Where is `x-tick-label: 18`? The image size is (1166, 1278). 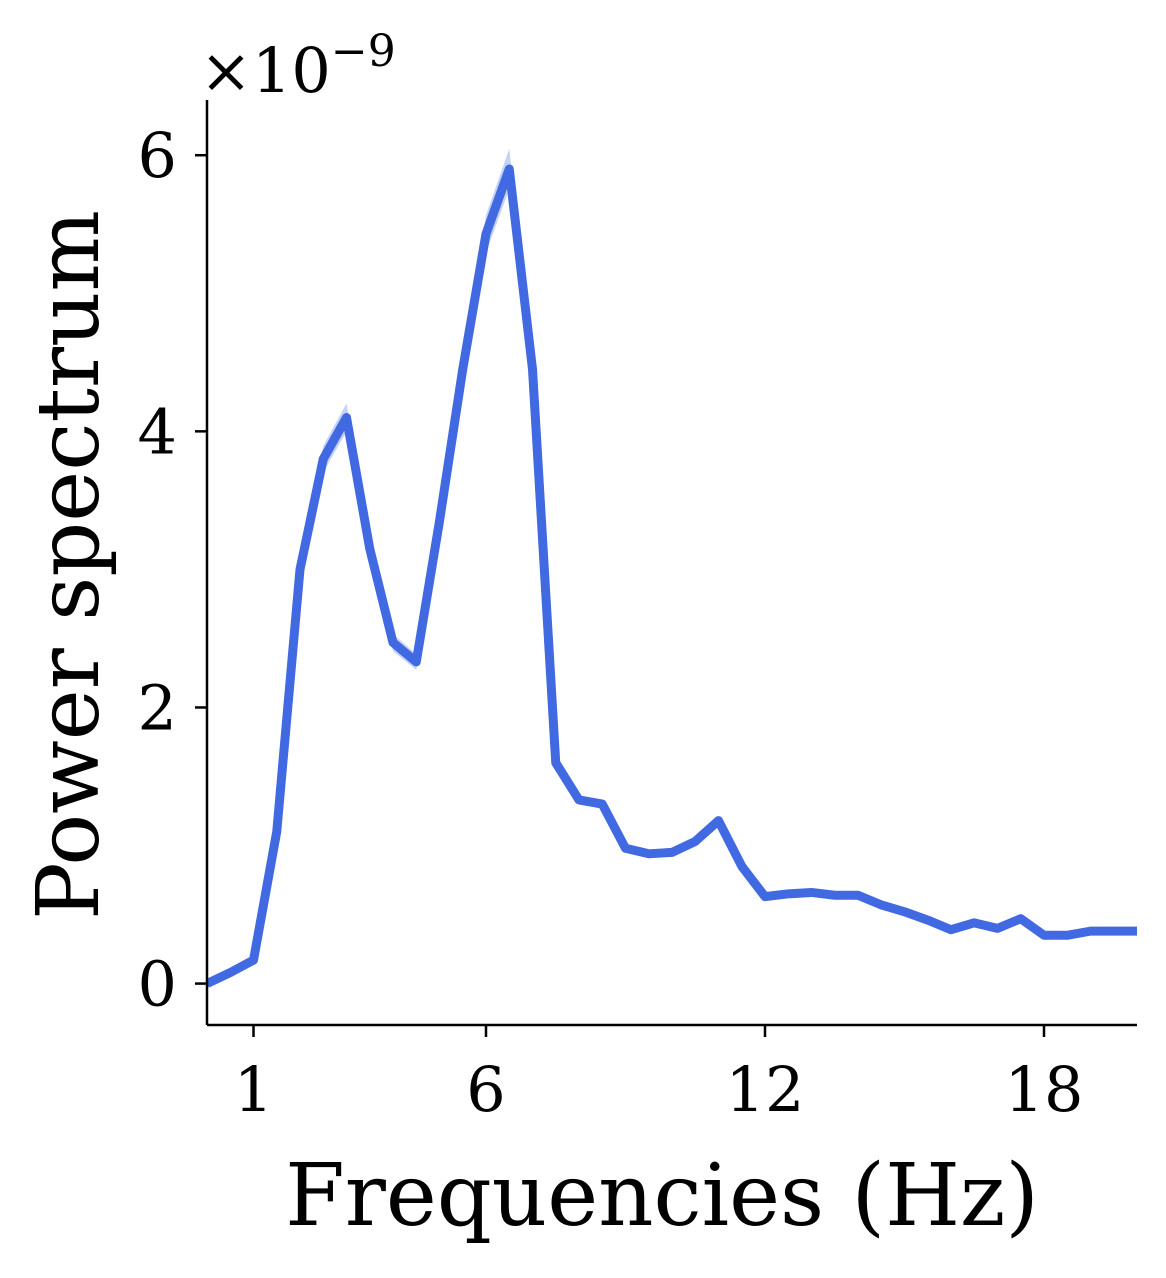
x-tick-label: 18 is located at coordinates (1044, 1089).